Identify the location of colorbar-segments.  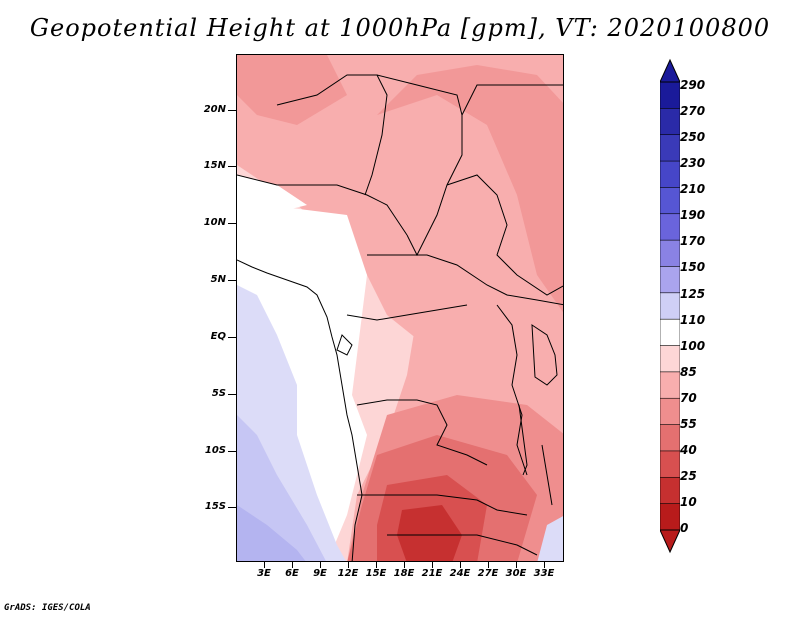
(670, 306).